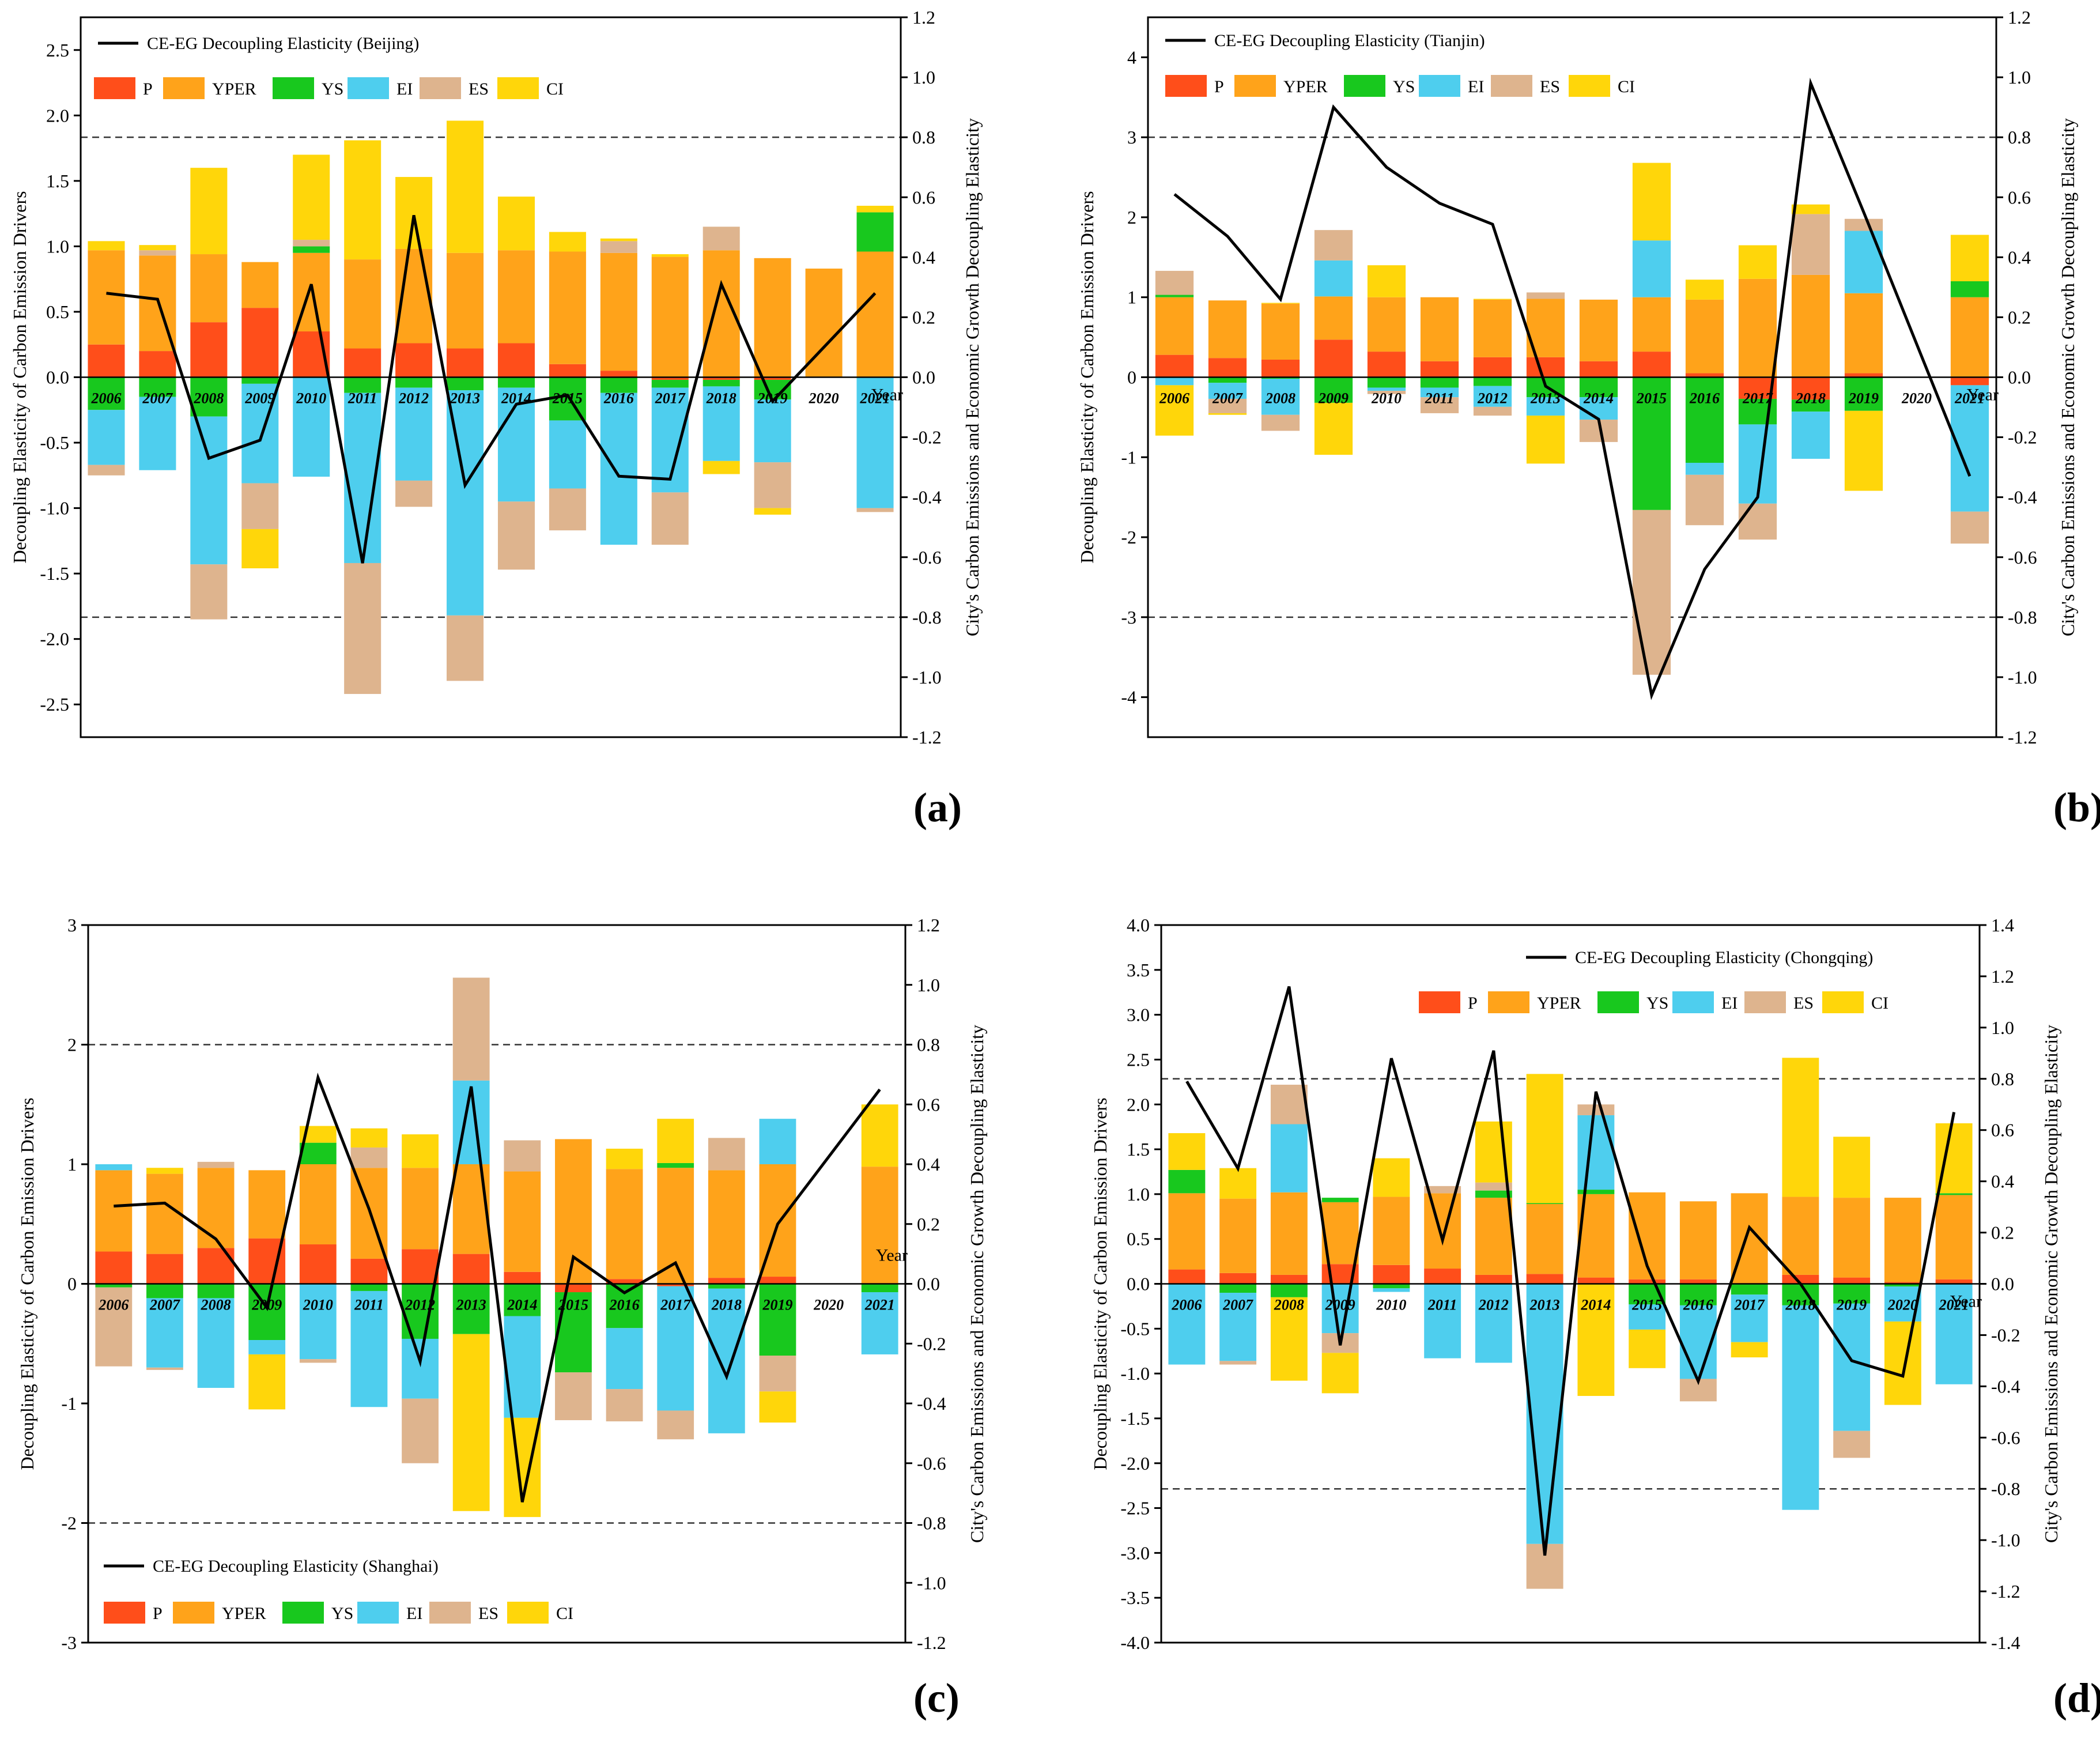 This screenshot has height=1755, width=2100. What do you see at coordinates (1544, 1414) in the screenshot?
I see `bar-ei-2013` at bounding box center [1544, 1414].